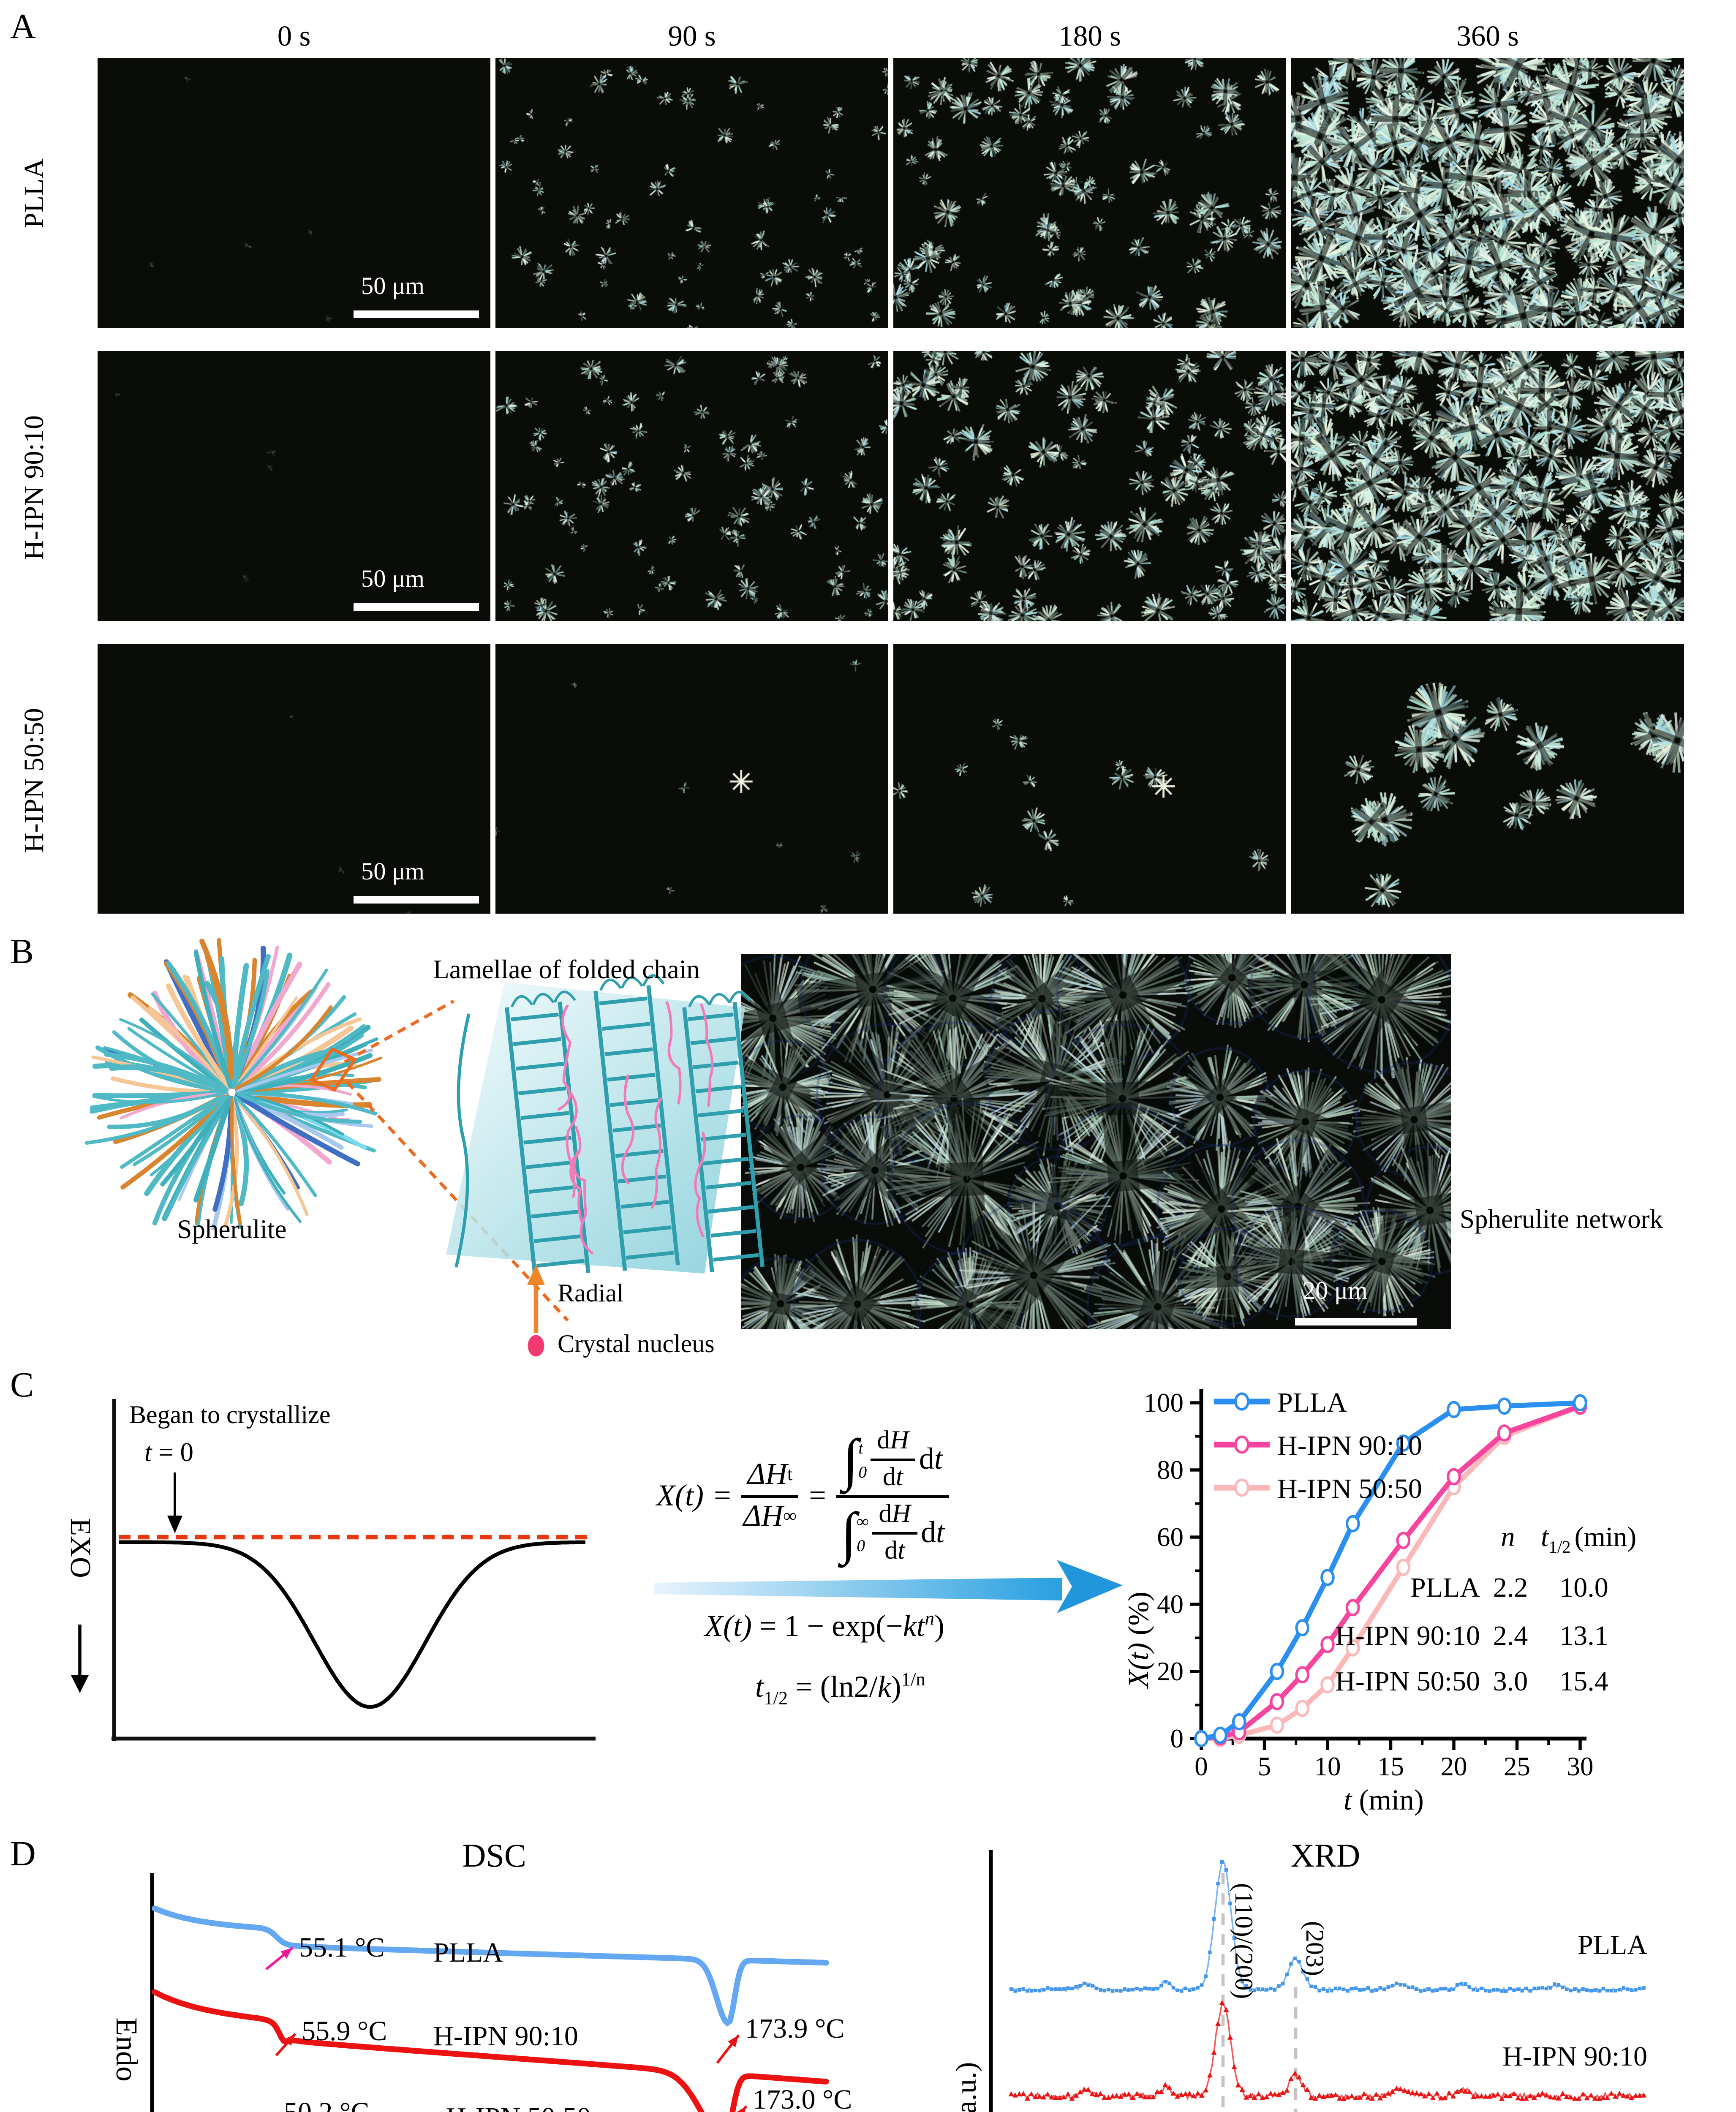 The width and height of the screenshot is (1736, 2112). Describe the element at coordinates (1201, 1766) in the screenshot. I see `avrami-xtick-0: 0` at that location.